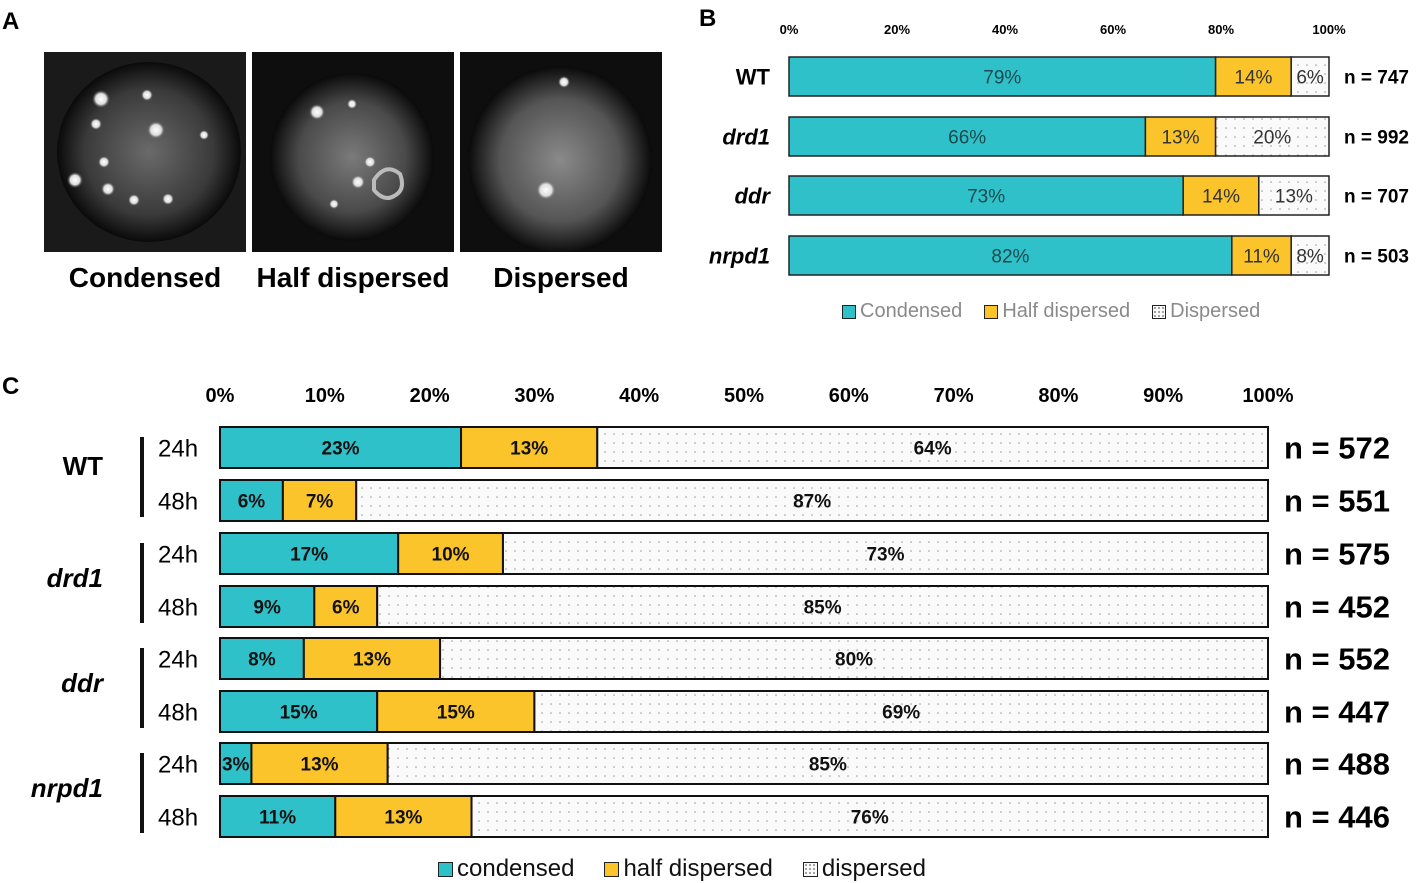  What do you see at coordinates (220, 396) in the screenshot?
I see `c-axis-tick: 0%` at bounding box center [220, 396].